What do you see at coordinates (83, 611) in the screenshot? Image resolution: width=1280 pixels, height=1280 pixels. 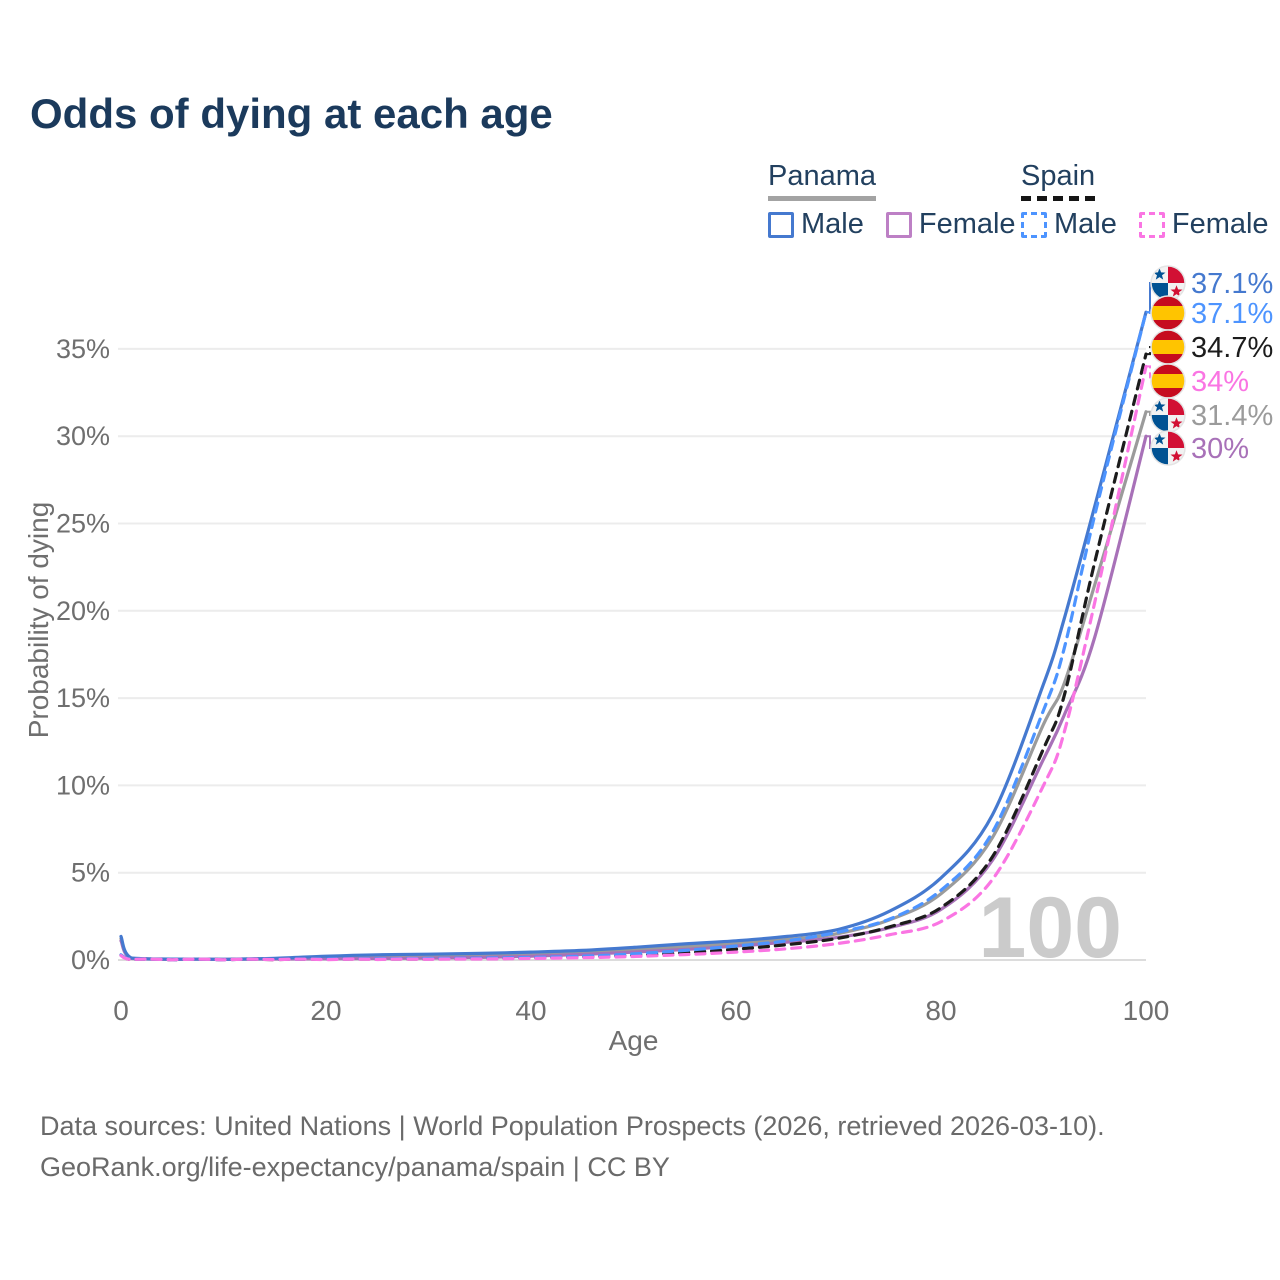 I see `y-tick-label: 20%` at bounding box center [83, 611].